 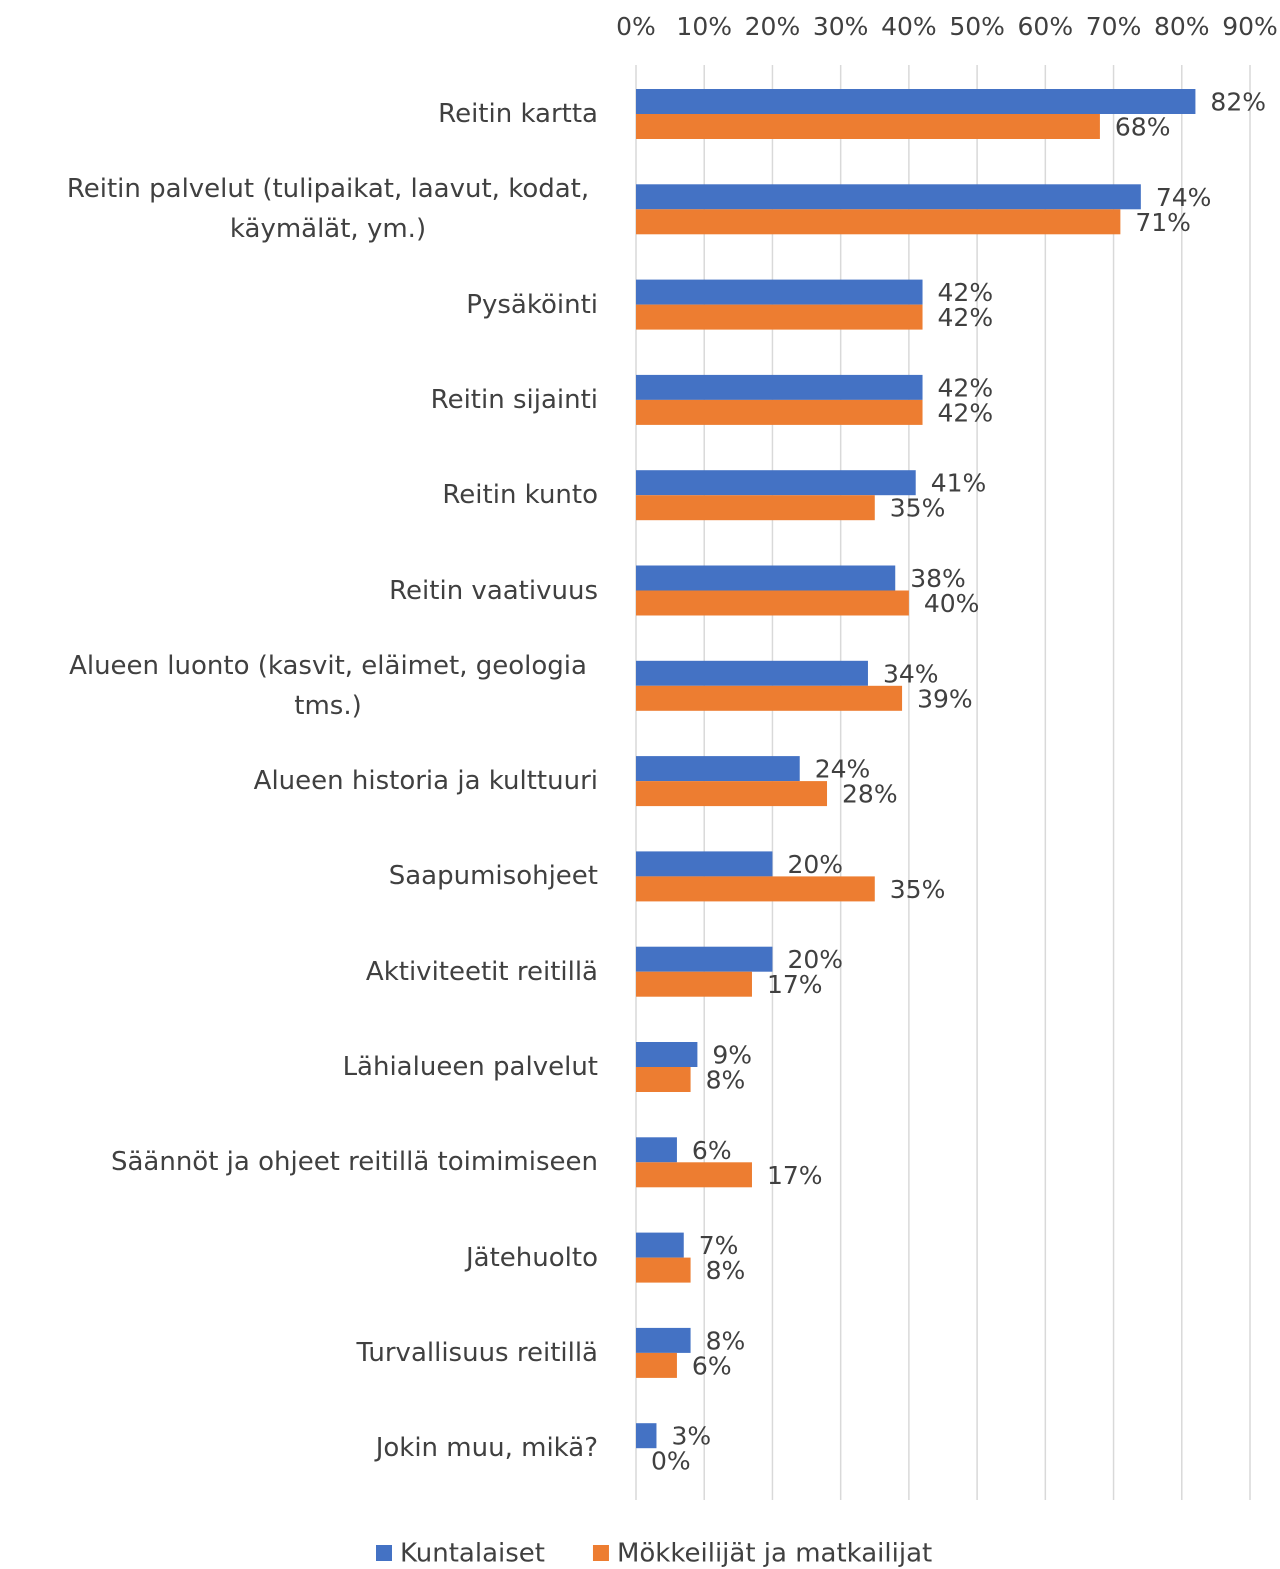 What do you see at coordinates (470, 1067) in the screenshot?
I see `category-text: Lähialueen palvelut` at bounding box center [470, 1067].